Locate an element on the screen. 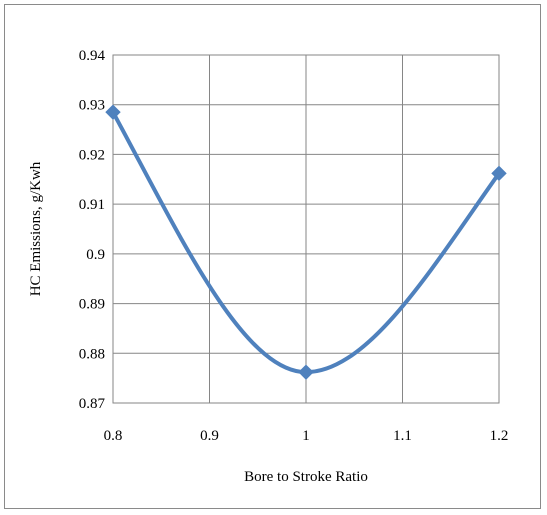 This screenshot has height=515, width=547. x-tick-label: 1.2 is located at coordinates (499, 436).